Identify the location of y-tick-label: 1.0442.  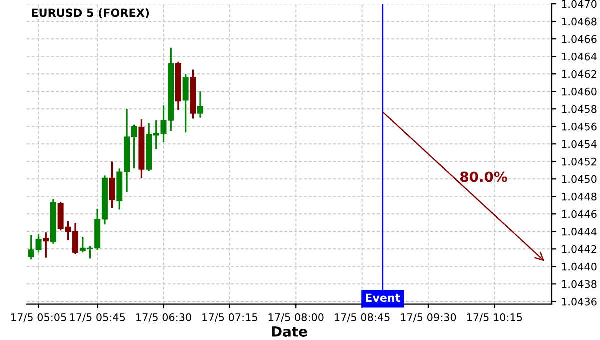
(579, 249).